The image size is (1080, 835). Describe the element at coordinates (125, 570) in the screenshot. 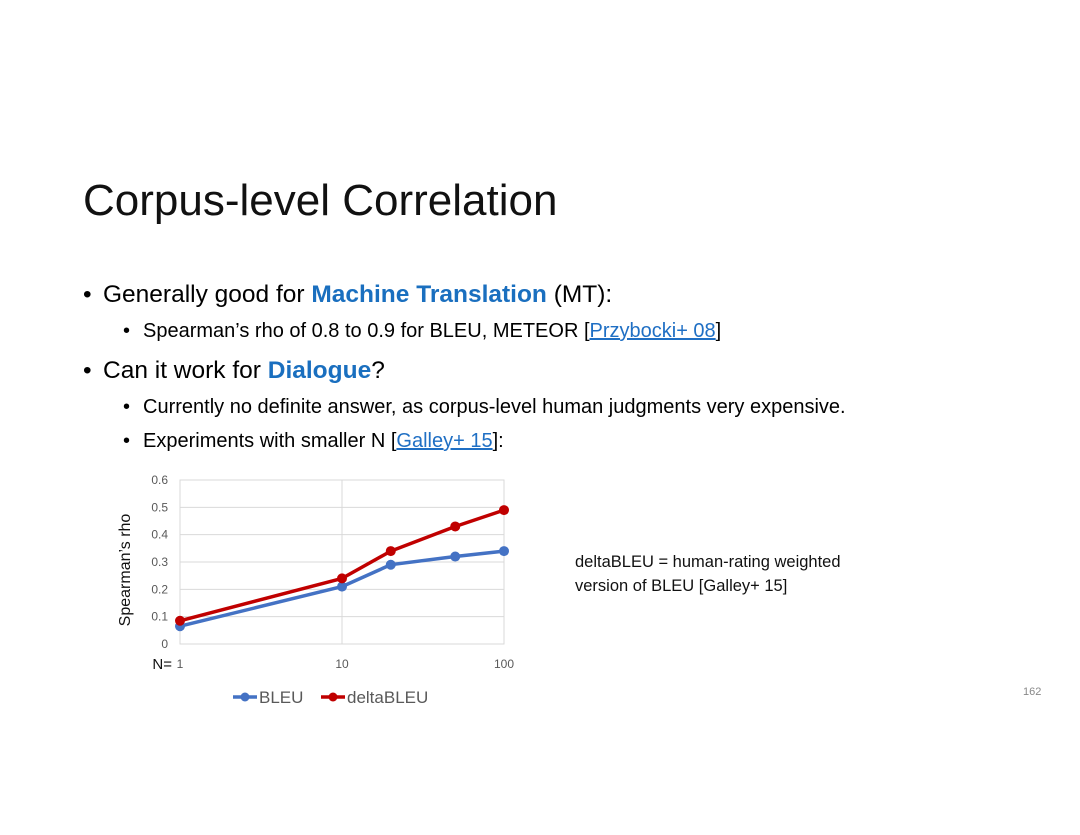

I see `y-axis-label: Spearman’s rho` at that location.